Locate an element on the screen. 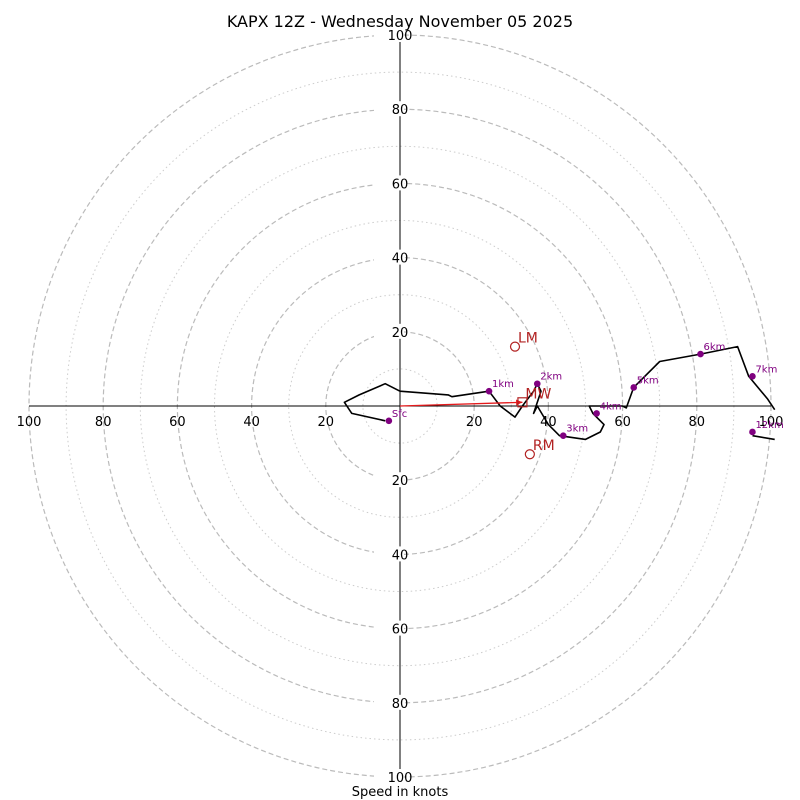  storm-marker-LM is located at coordinates (515, 346).